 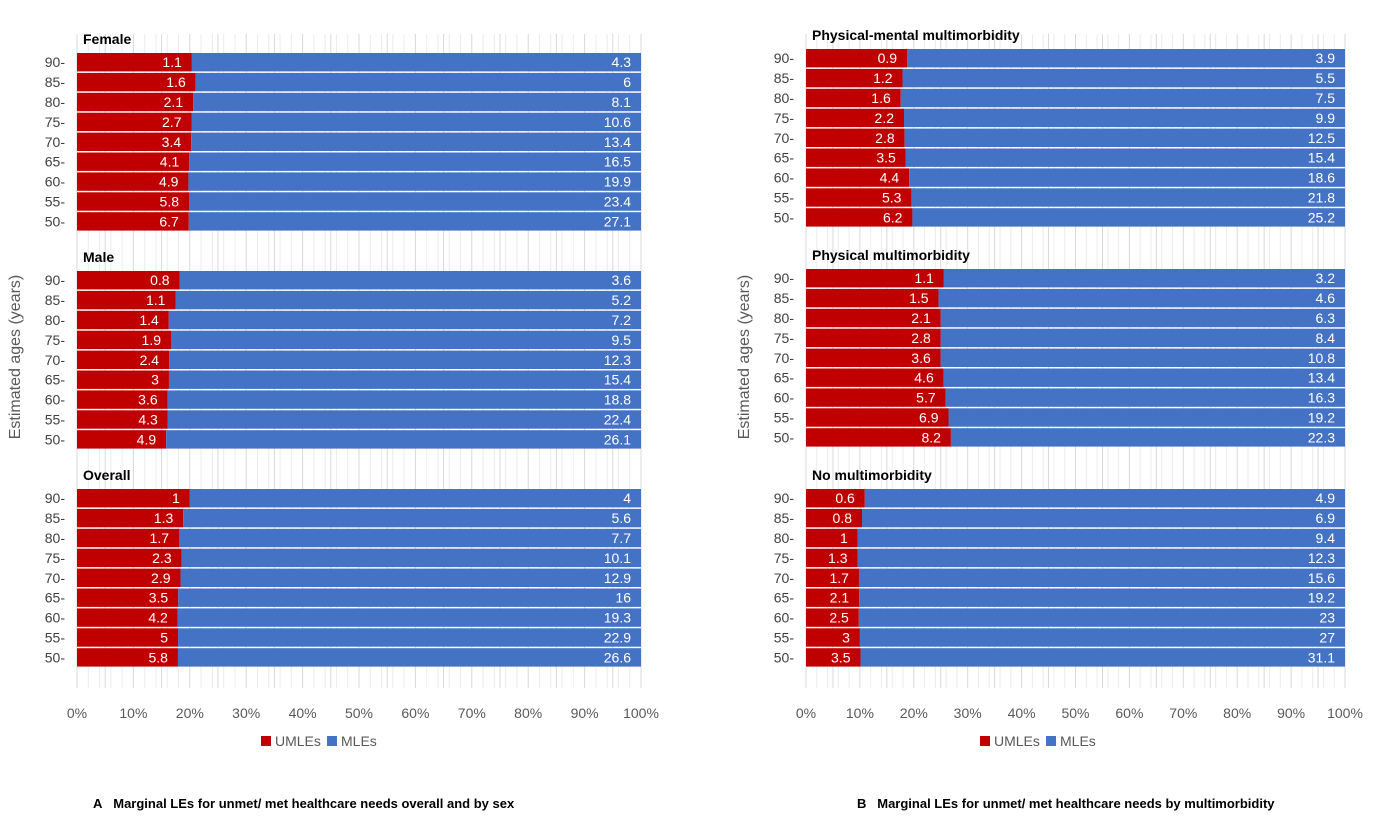 I want to click on panel-a-umle-data-label: 5.8, so click(x=158, y=657).